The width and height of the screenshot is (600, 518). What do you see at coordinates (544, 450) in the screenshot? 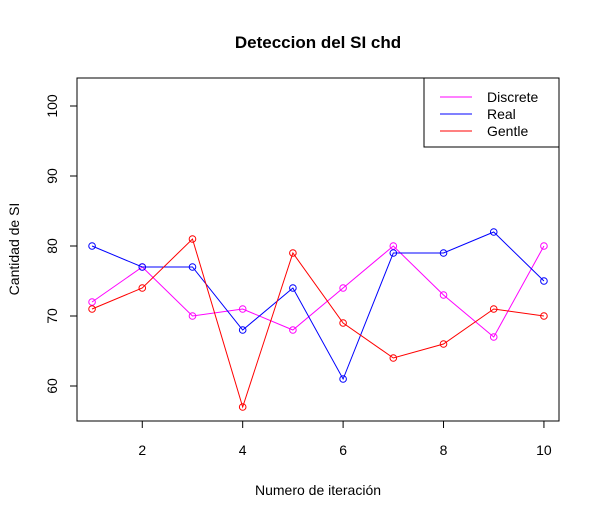
I see `x-tick-label: 10` at bounding box center [544, 450].